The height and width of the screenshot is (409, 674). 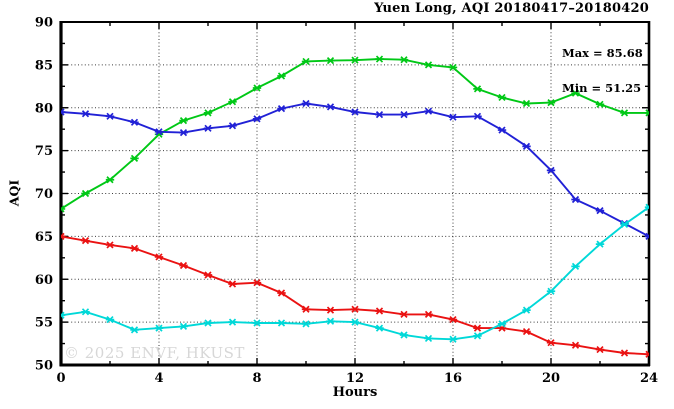 What do you see at coordinates (511, 8) in the screenshot?
I see `chart-title: Yuen Long, AQI 20180417–20180420` at bounding box center [511, 8].